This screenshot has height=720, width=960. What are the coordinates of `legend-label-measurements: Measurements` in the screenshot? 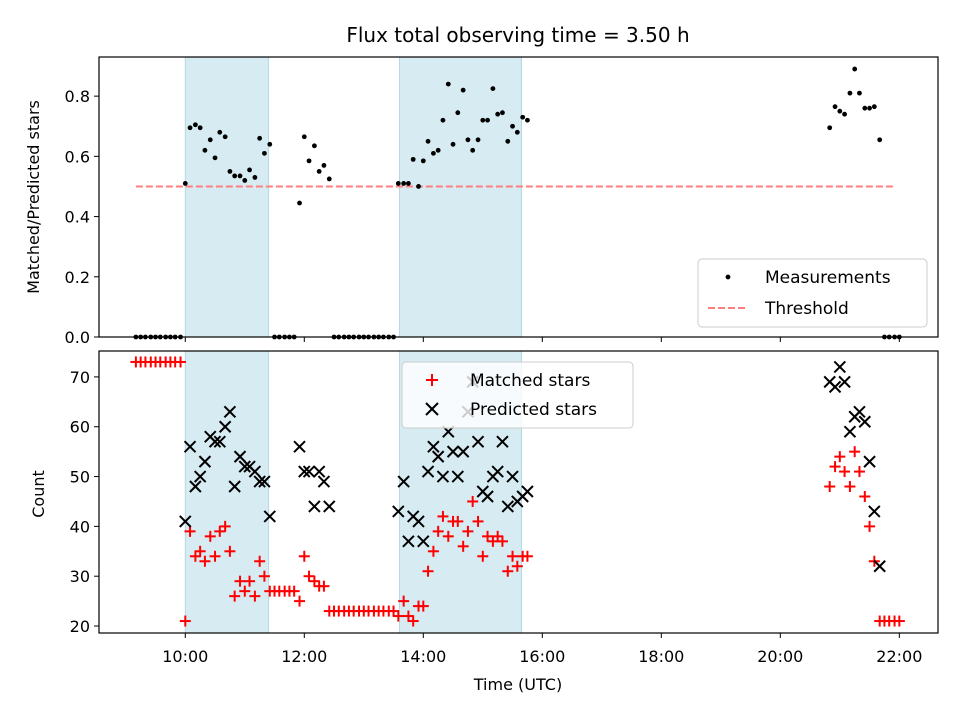 It's located at (828, 278).